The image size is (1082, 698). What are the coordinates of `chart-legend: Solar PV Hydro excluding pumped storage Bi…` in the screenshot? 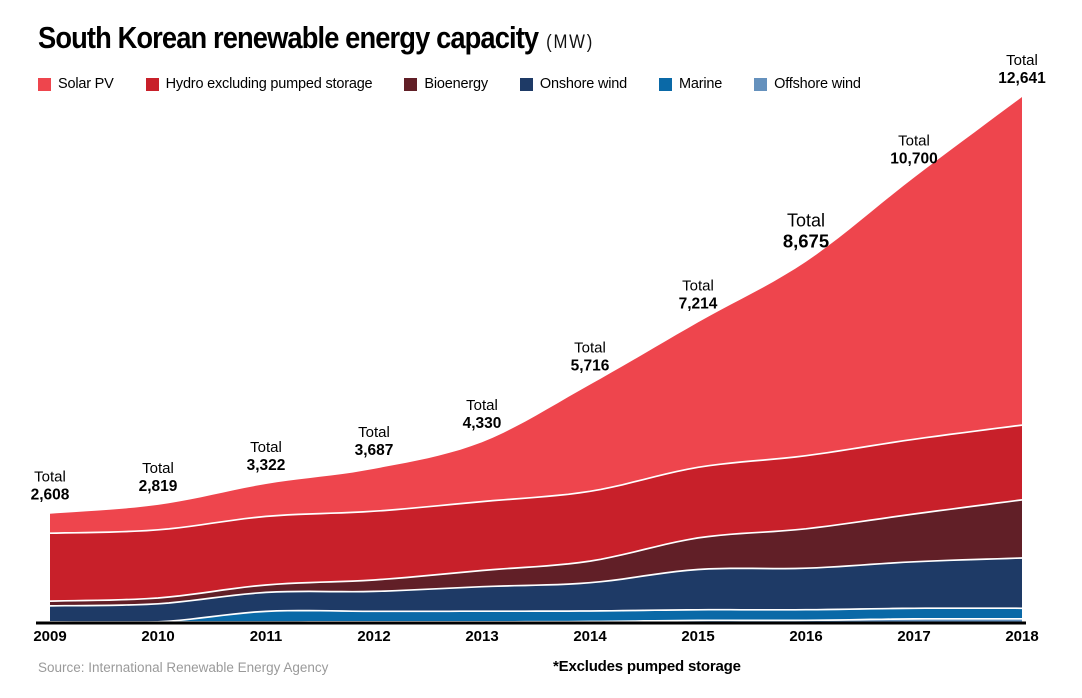 It's located at (449, 84).